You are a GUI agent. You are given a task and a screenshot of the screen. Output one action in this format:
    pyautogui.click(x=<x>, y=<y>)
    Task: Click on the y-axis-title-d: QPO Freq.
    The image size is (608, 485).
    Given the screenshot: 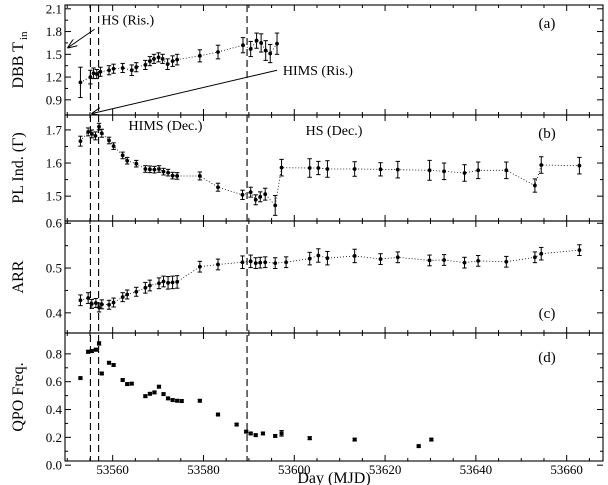 What is the action you would take?
    pyautogui.click(x=18, y=396)
    